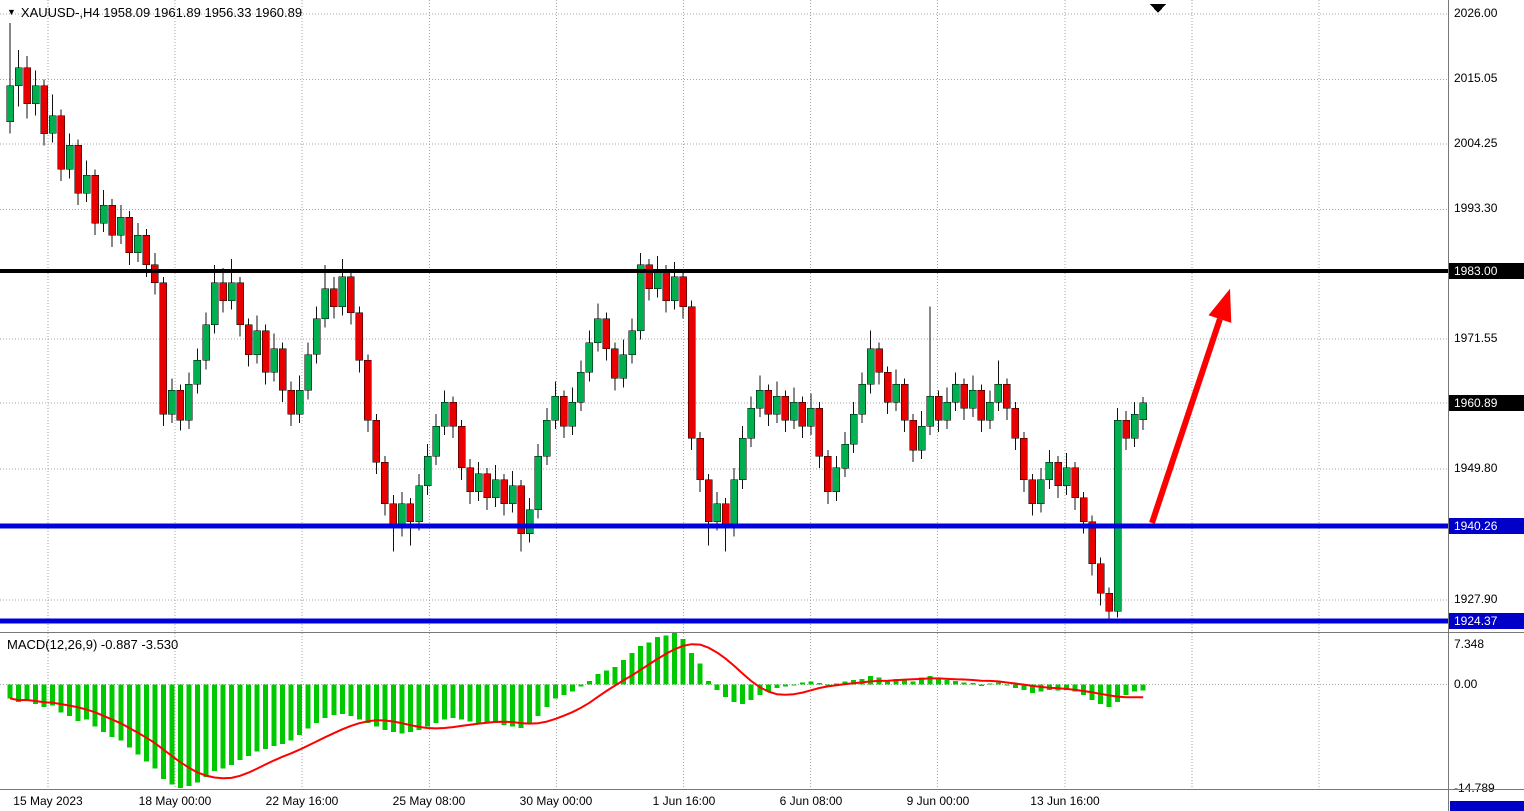 This screenshot has height=811, width=1524. What do you see at coordinates (938, 801) in the screenshot?
I see `time-axis-label: 9 Jun 00:00` at bounding box center [938, 801].